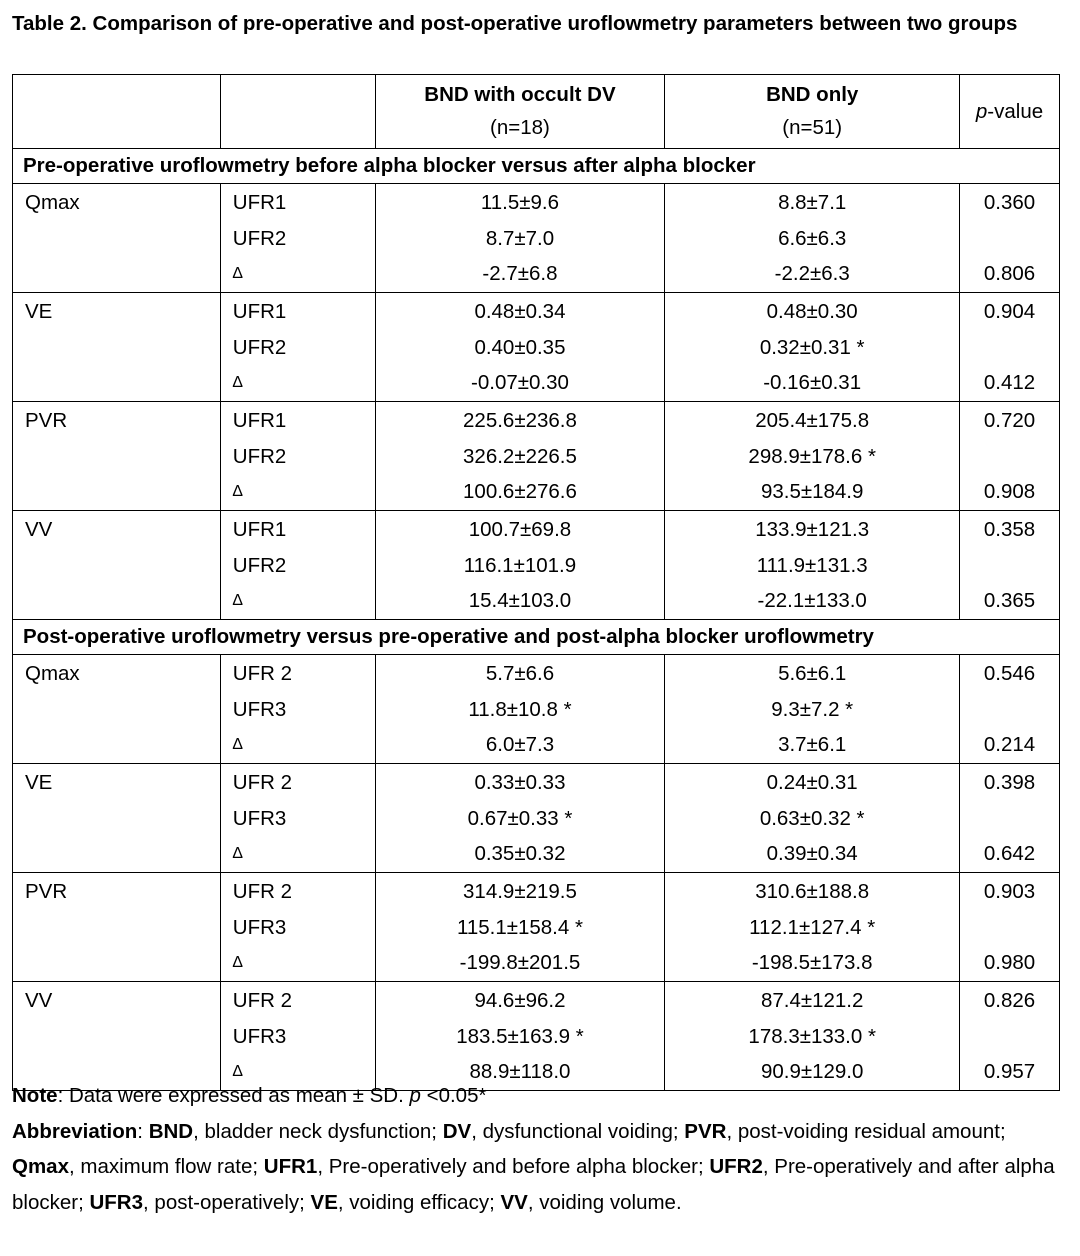 The width and height of the screenshot is (1080, 1256). I want to click on p-value: 0.903, so click(1009, 891).